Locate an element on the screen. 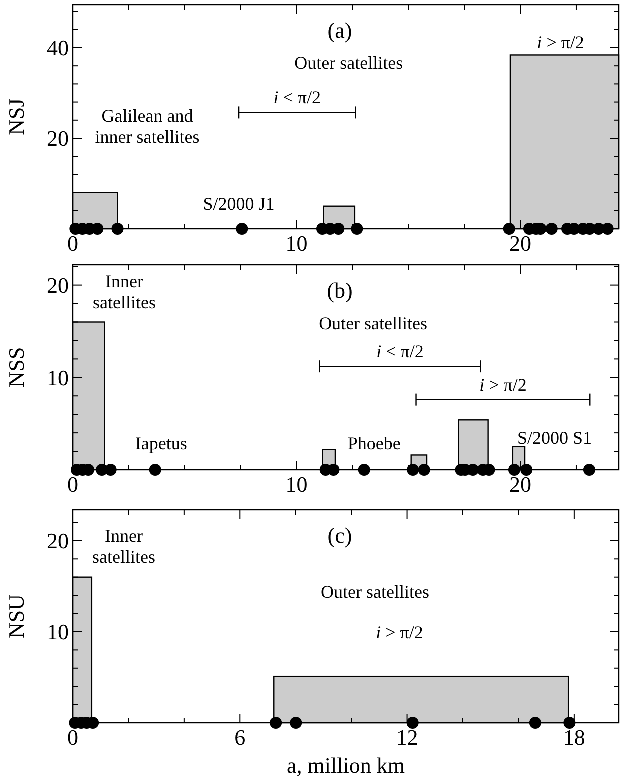 This screenshot has width=621, height=783. y-axis-title: NSJ is located at coordinates (16, 117).